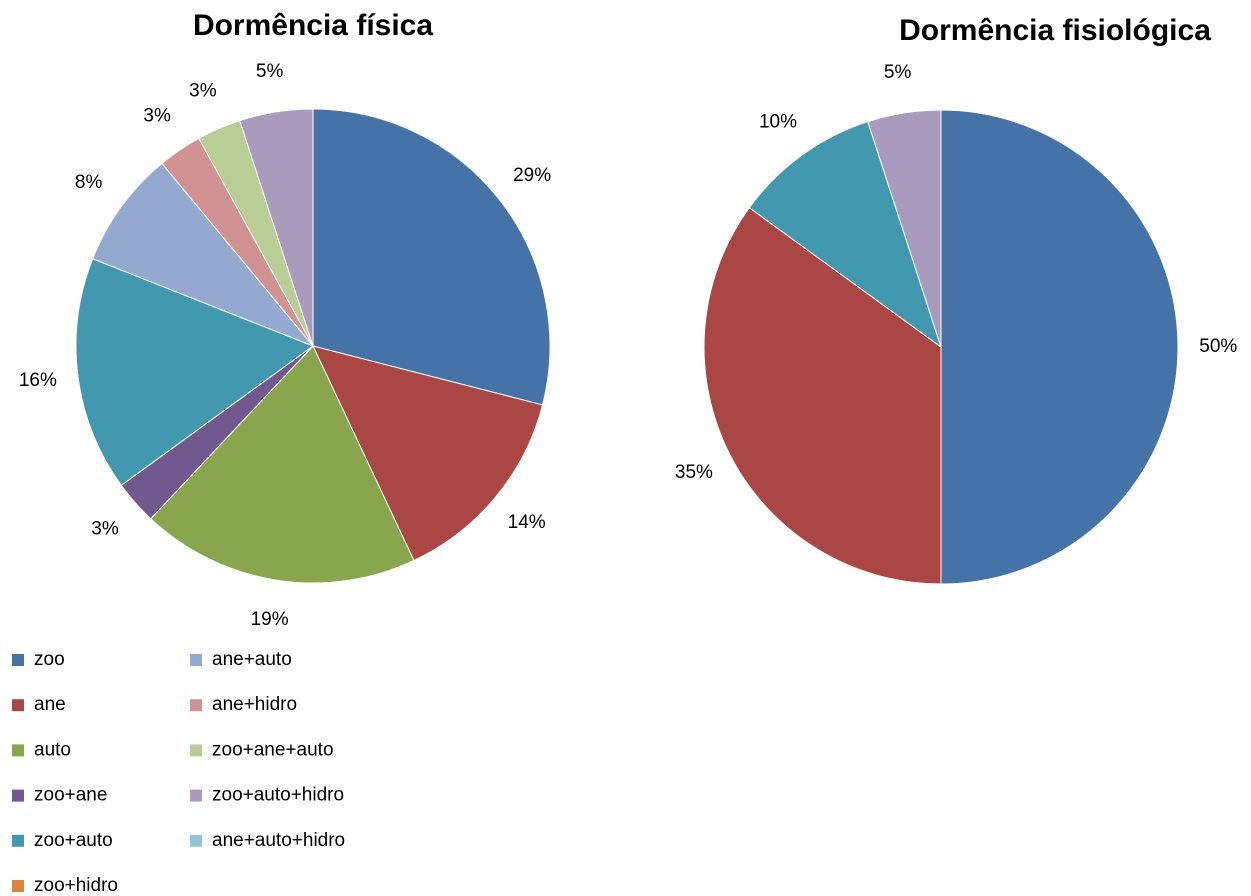  I want to click on data-label: 16%, so click(38, 380).